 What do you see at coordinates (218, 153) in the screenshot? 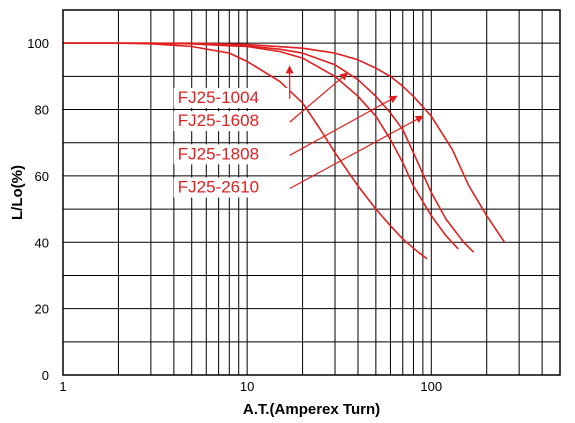
I see `series-label: FJ25-1808` at bounding box center [218, 153].